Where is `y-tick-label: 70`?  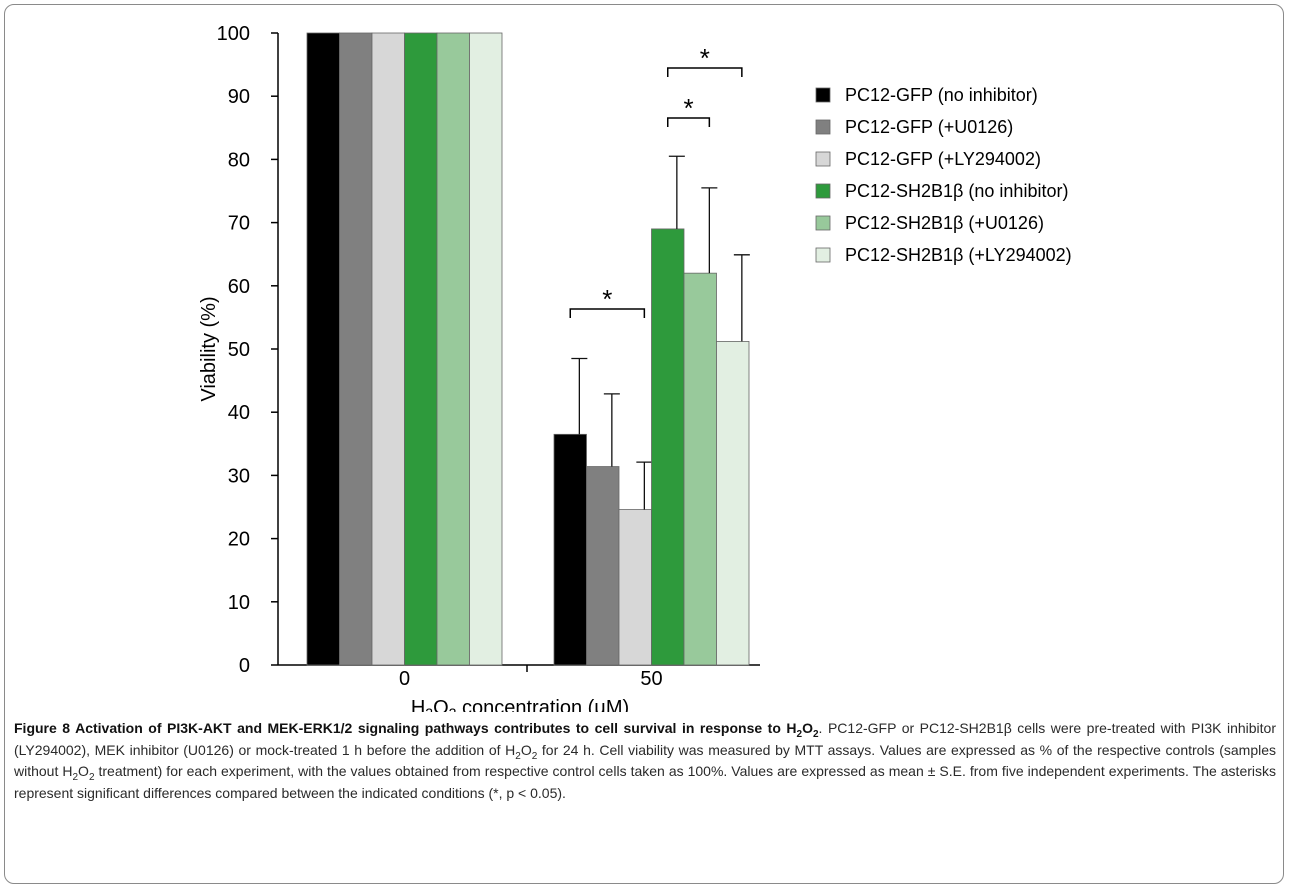 y-tick-label: 70 is located at coordinates (239, 224).